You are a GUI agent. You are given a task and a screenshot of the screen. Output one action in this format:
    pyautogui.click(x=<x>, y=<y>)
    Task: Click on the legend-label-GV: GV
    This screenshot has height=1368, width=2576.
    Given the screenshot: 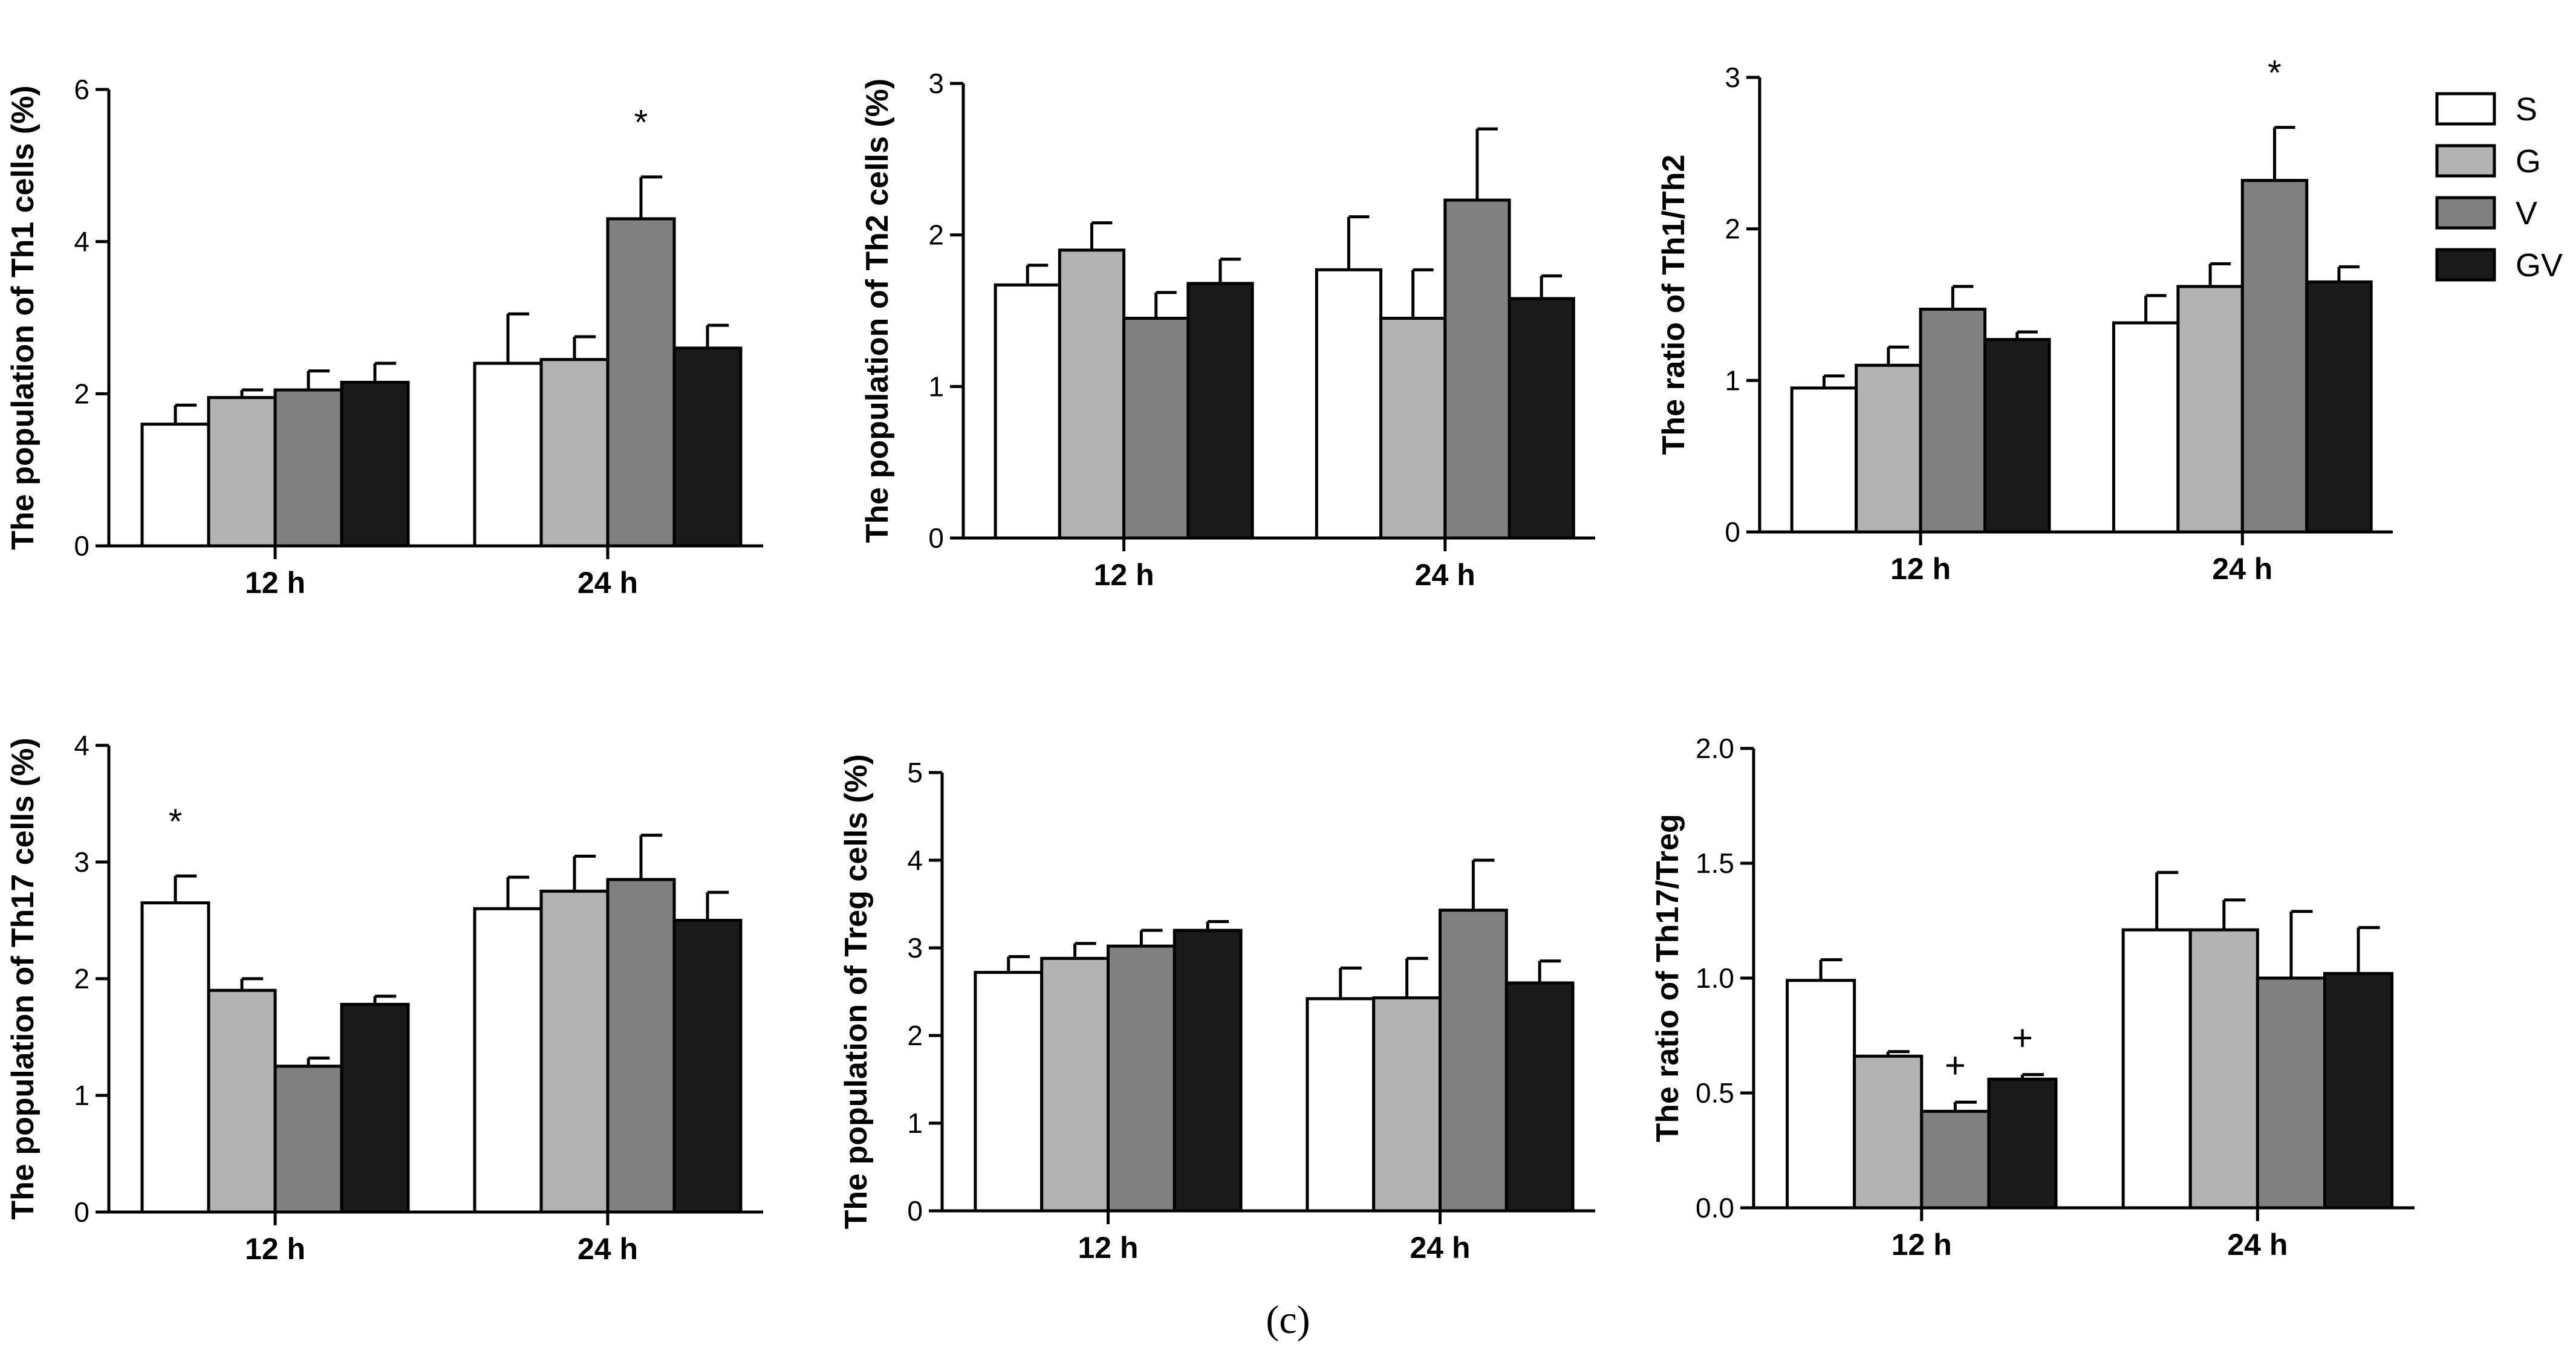 What is the action you would take?
    pyautogui.click(x=2540, y=265)
    